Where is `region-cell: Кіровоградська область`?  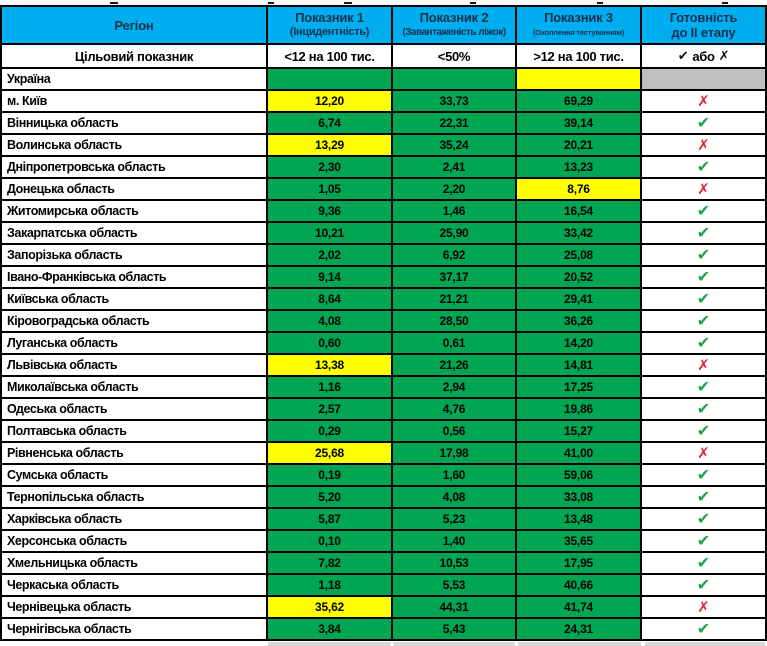 region-cell: Кіровоградська область is located at coordinates (134, 321).